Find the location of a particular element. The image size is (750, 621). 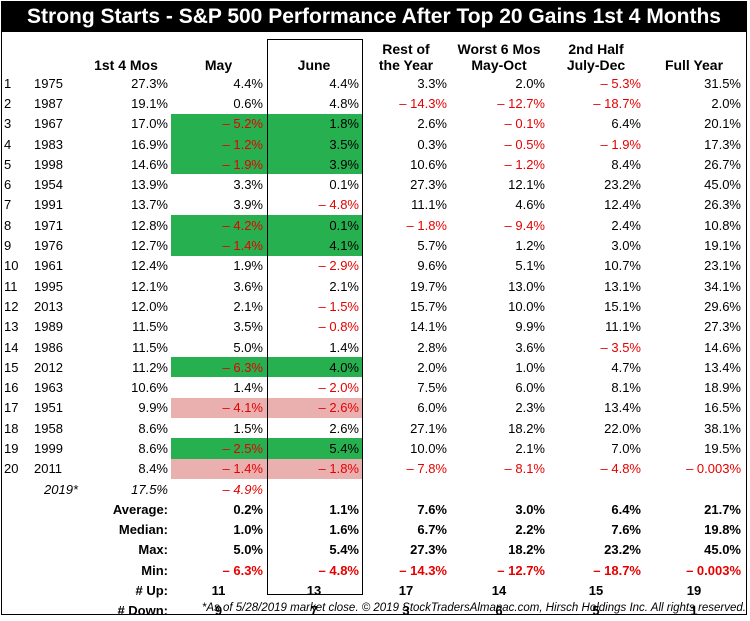

stats-full: 0.003% is located at coordinates (694, 570).